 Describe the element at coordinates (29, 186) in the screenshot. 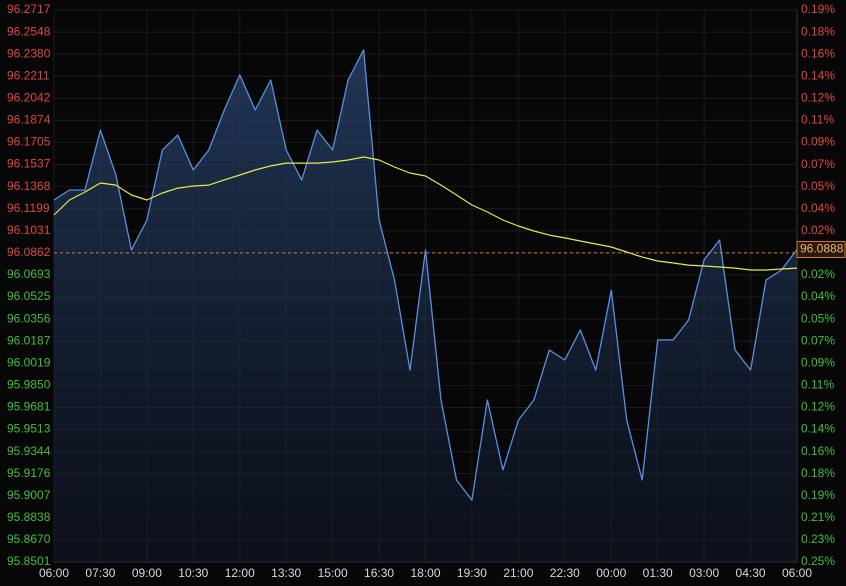

I see `y-tick-label: 96.1368` at that location.